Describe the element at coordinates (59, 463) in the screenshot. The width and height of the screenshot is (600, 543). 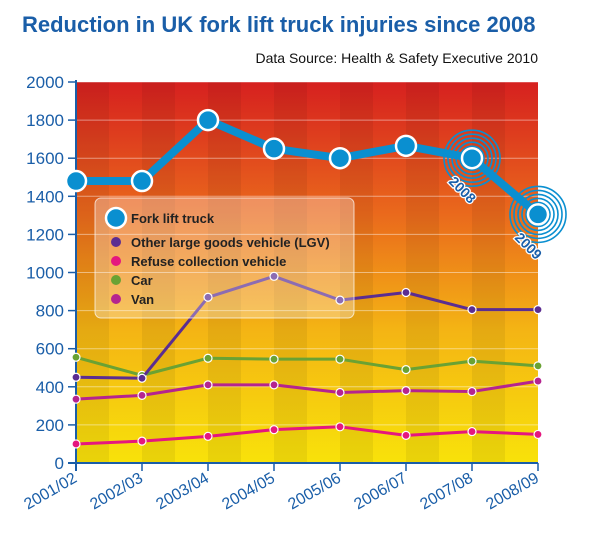
I see `y-tick-label: 0` at that location.